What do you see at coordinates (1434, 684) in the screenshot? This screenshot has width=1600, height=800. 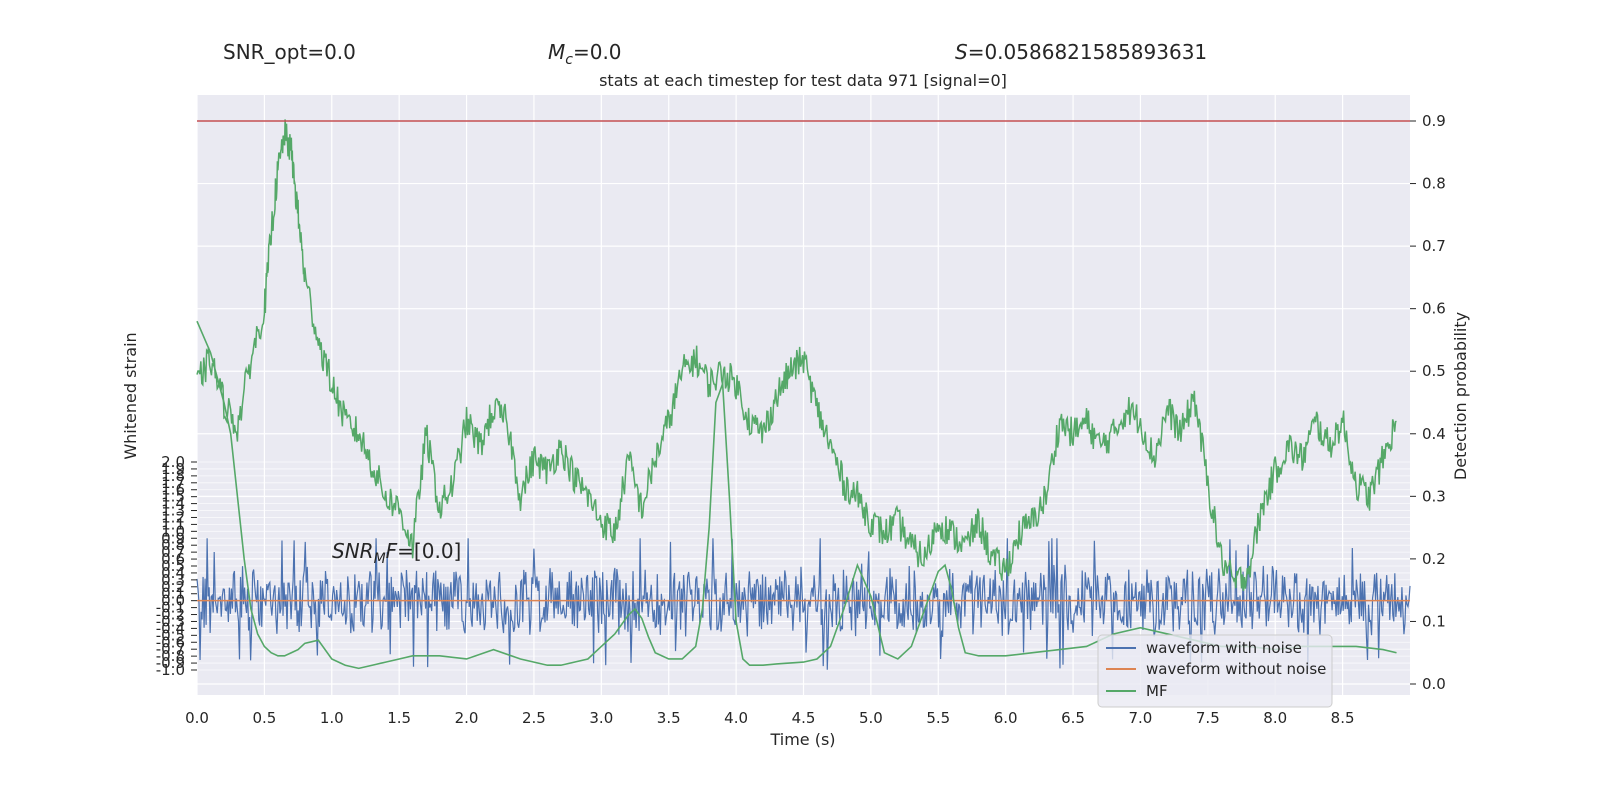 I see `y-right-tick-label: 0.0` at bounding box center [1434, 684].